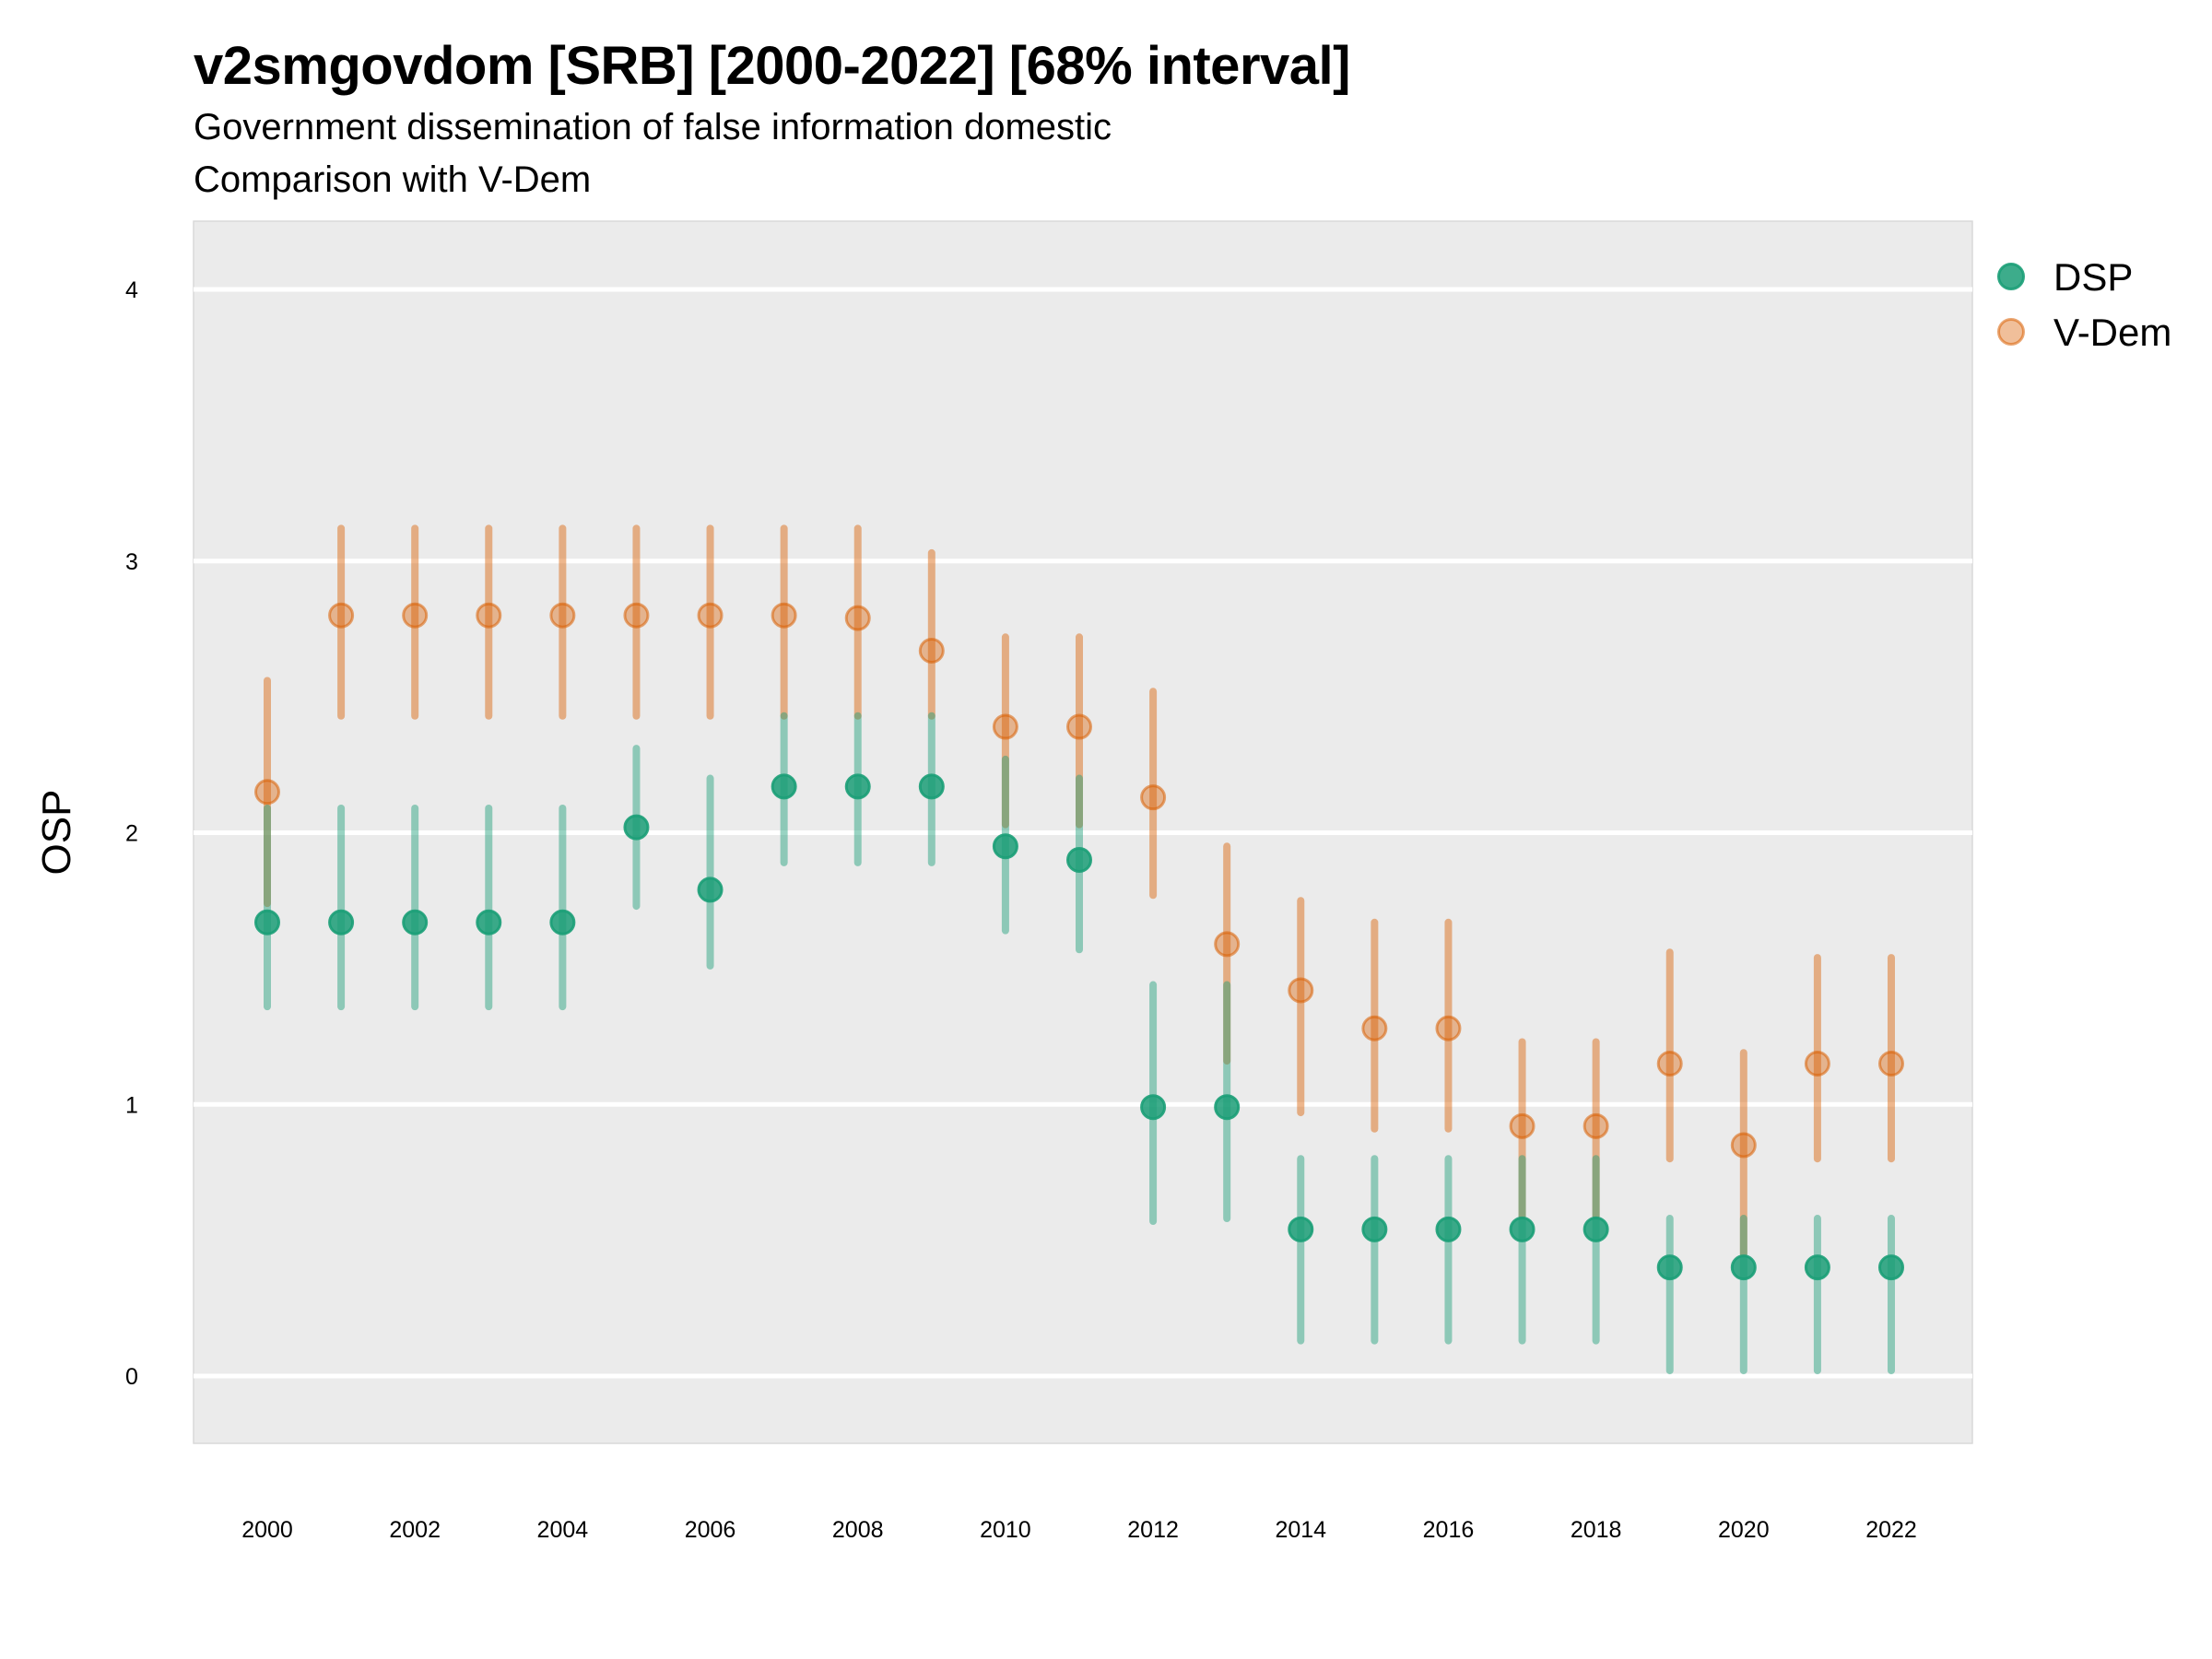 The width and height of the screenshot is (2212, 1659). Describe the element at coordinates (1891, 1530) in the screenshot. I see `x-tick-label: 2022` at that location.